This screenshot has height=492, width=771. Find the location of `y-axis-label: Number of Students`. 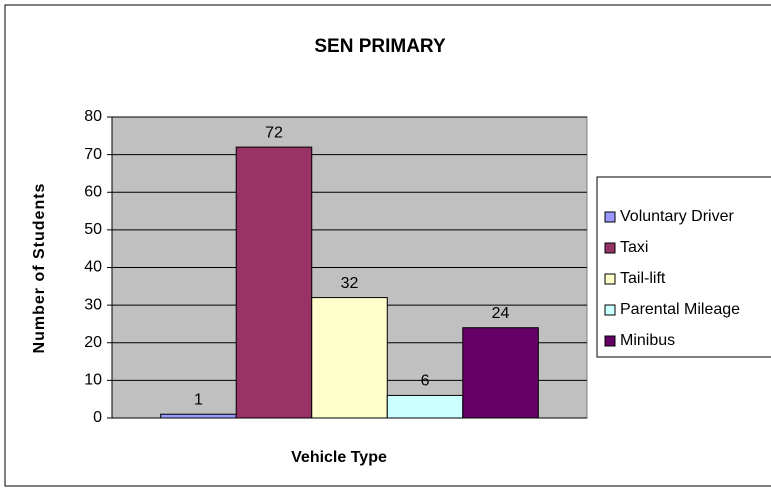

y-axis-label: Number of Students is located at coordinates (39, 268).